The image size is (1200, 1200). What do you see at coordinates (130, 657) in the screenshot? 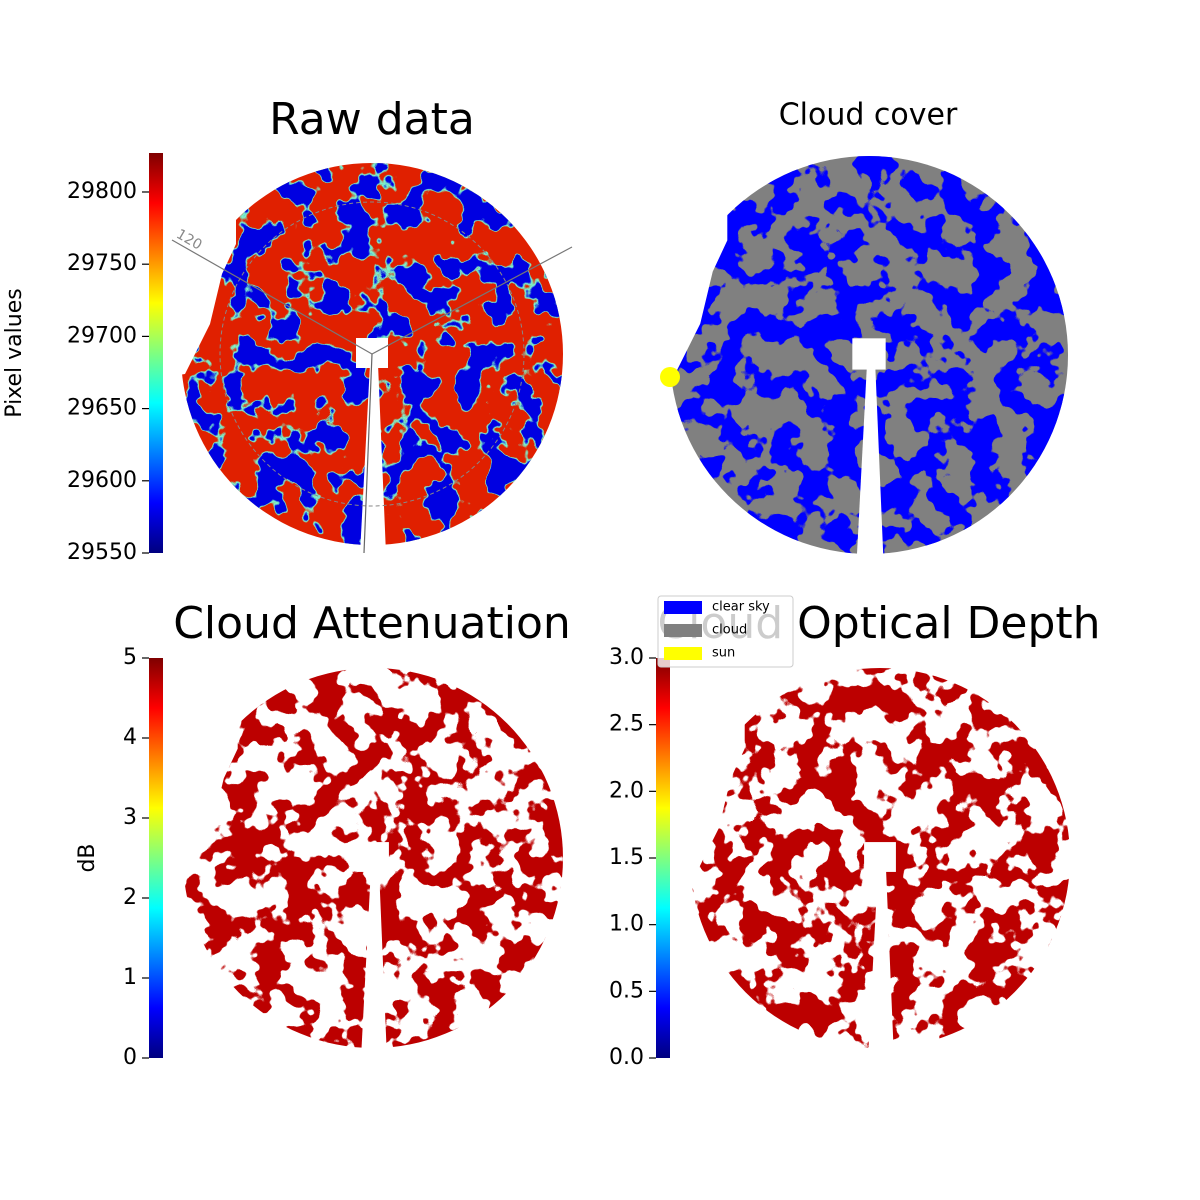
I see `tick-label: 5` at bounding box center [130, 657].